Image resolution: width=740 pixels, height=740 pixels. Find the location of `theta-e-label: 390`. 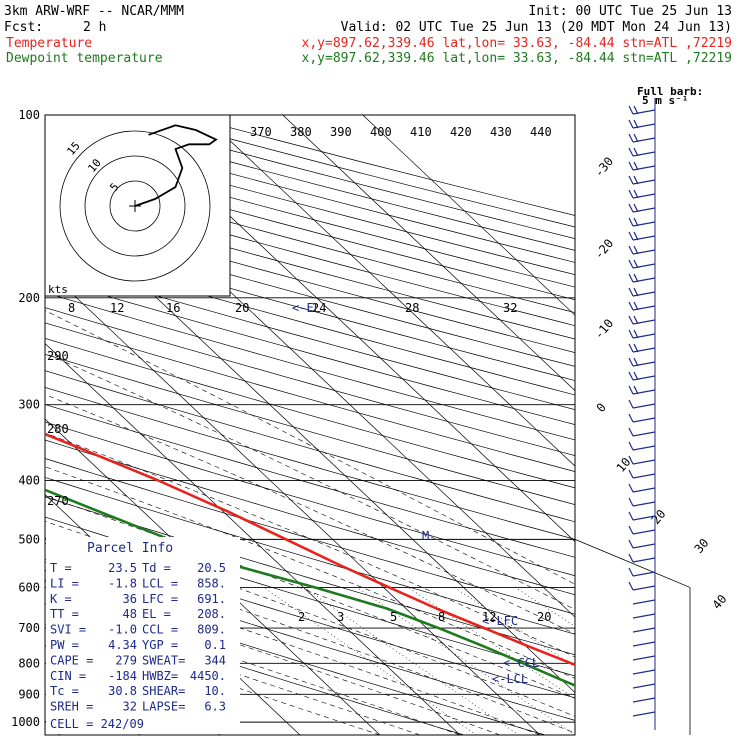

theta-e-label: 390 is located at coordinates (341, 132).